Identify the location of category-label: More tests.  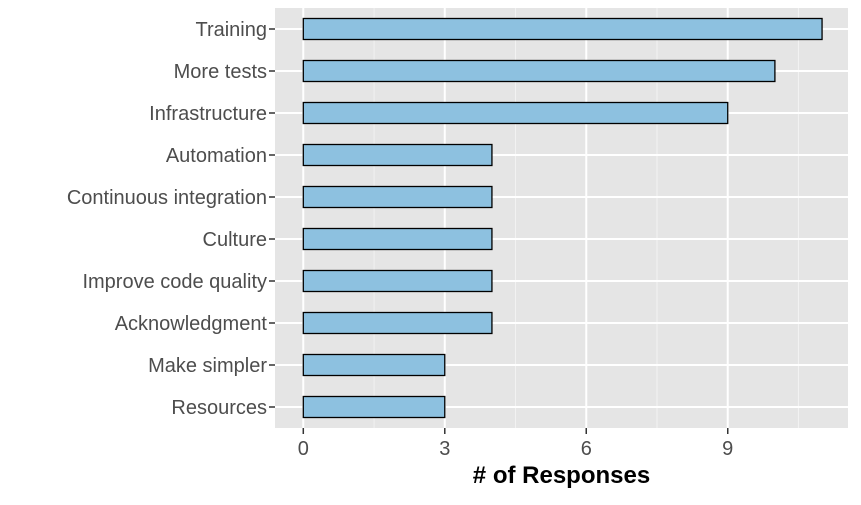
(220, 72).